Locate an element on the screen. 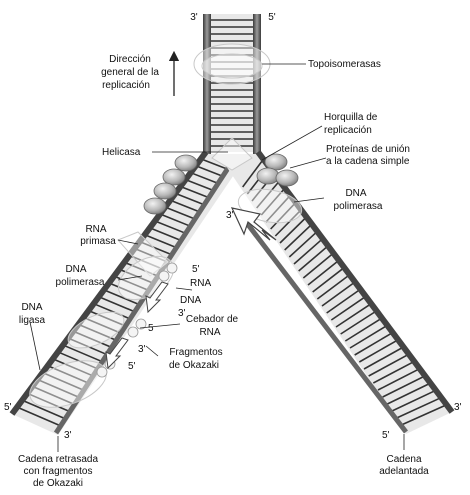 The width and height of the screenshot is (470, 495). label-dna-small: DNA is located at coordinates (190, 300).